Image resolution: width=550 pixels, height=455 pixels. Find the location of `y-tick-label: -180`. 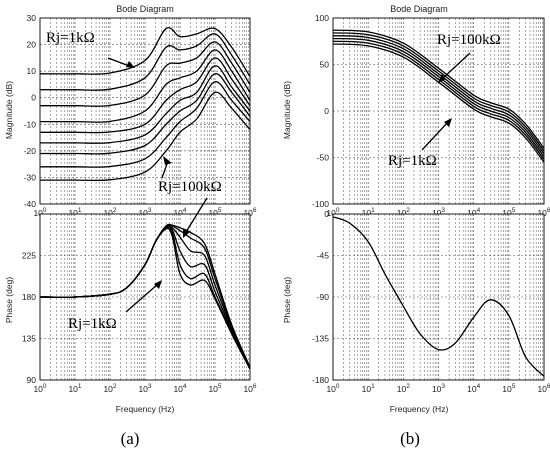

y-tick-label: -180 is located at coordinates (320, 380).